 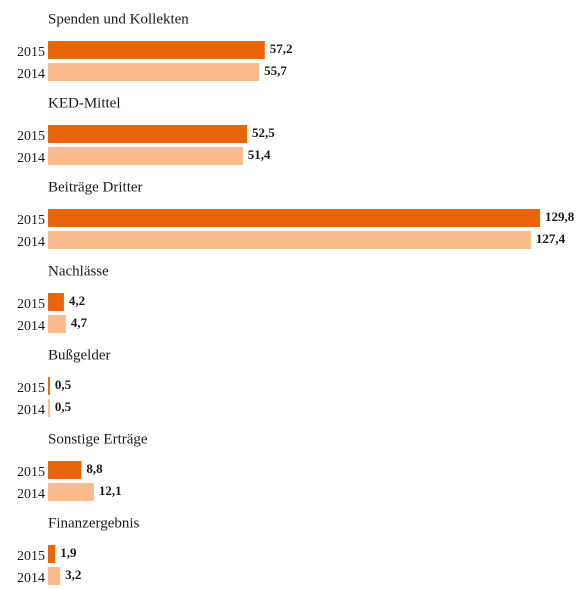 I want to click on group-title: Sonstige Erträge, so click(x=98, y=439).